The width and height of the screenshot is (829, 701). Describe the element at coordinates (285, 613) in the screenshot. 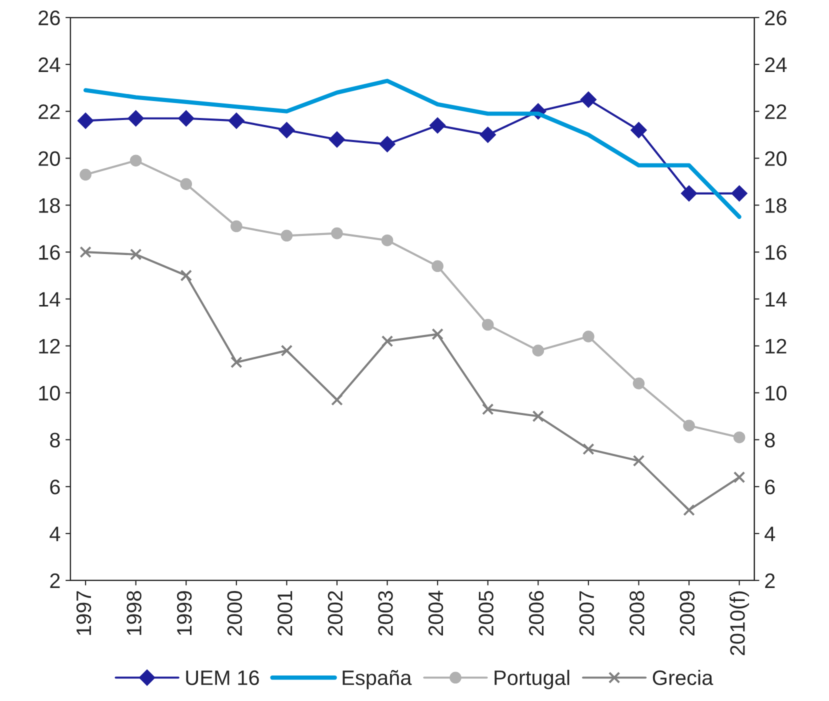

I see `x-tick-label: 2001` at that location.